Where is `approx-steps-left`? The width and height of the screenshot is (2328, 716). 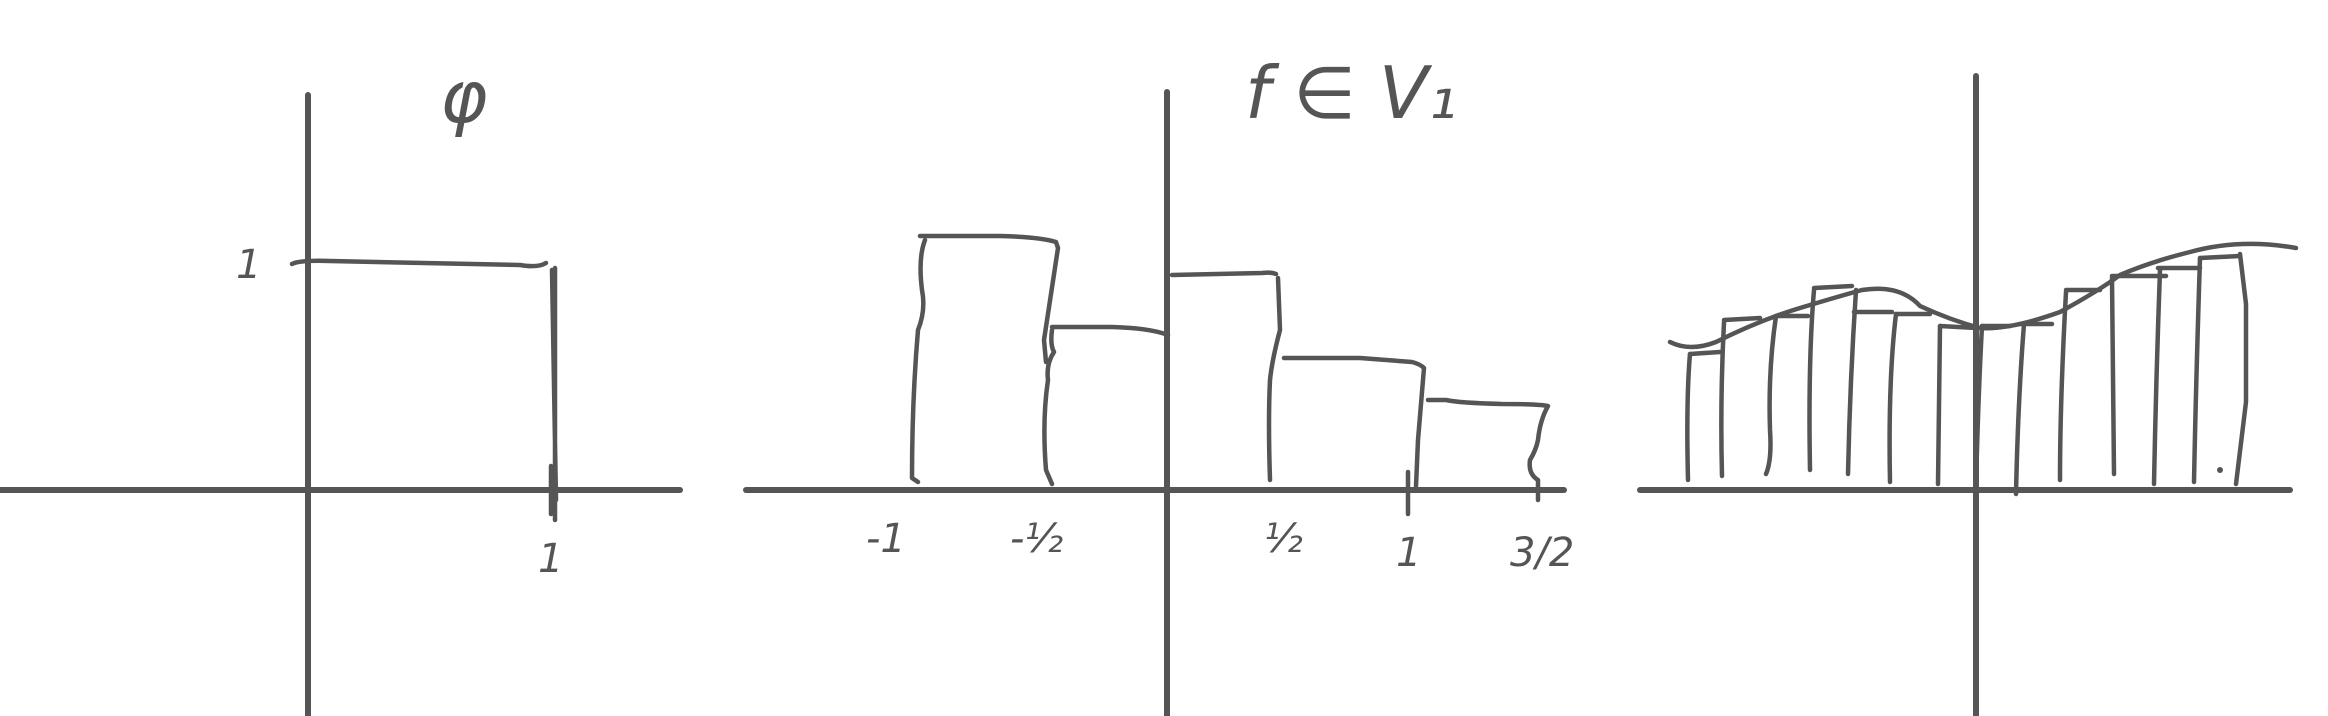
approx-steps-left is located at coordinates (1833, 320).